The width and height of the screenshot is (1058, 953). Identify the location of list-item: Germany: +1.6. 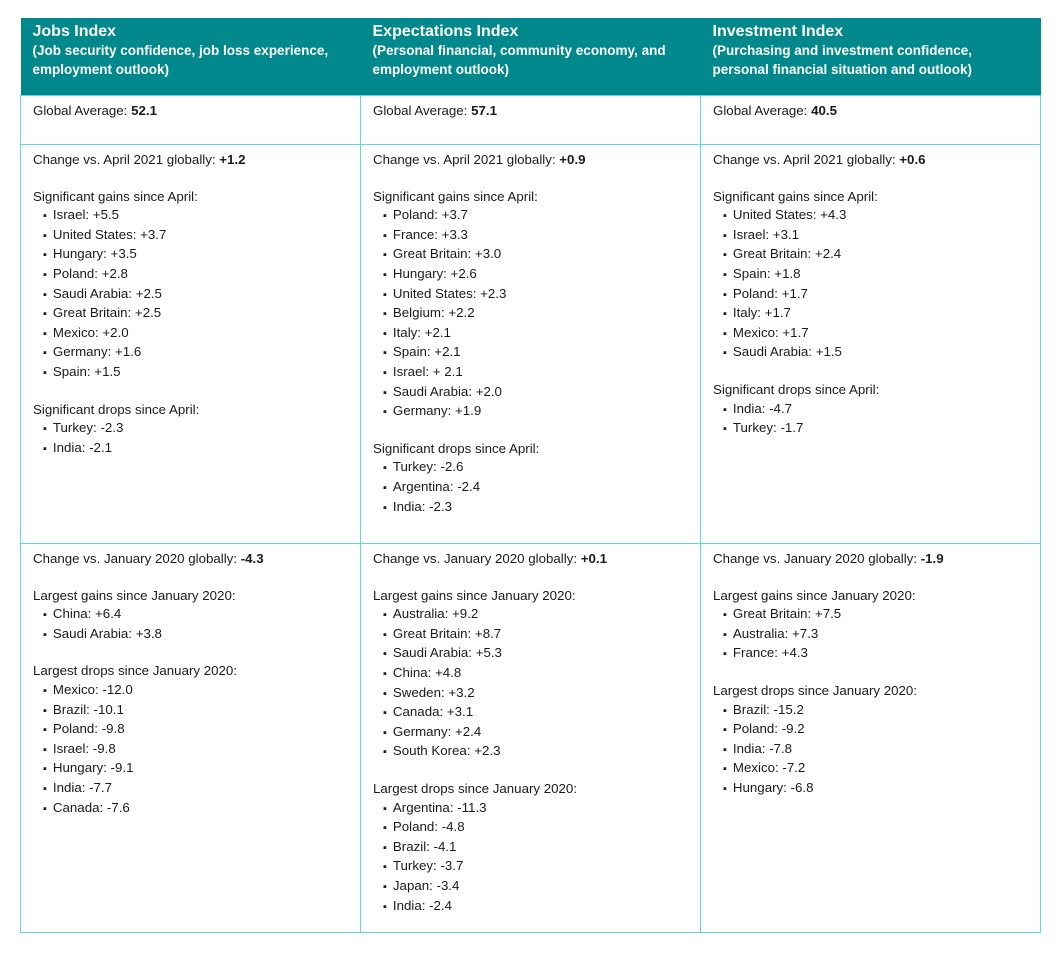
(195, 353).